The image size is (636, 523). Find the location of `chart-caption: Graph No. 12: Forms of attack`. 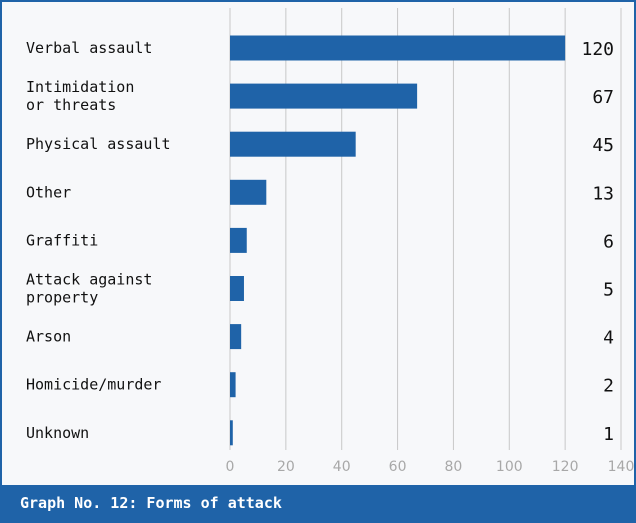

chart-caption: Graph No. 12: Forms of attack is located at coordinates (318, 503).